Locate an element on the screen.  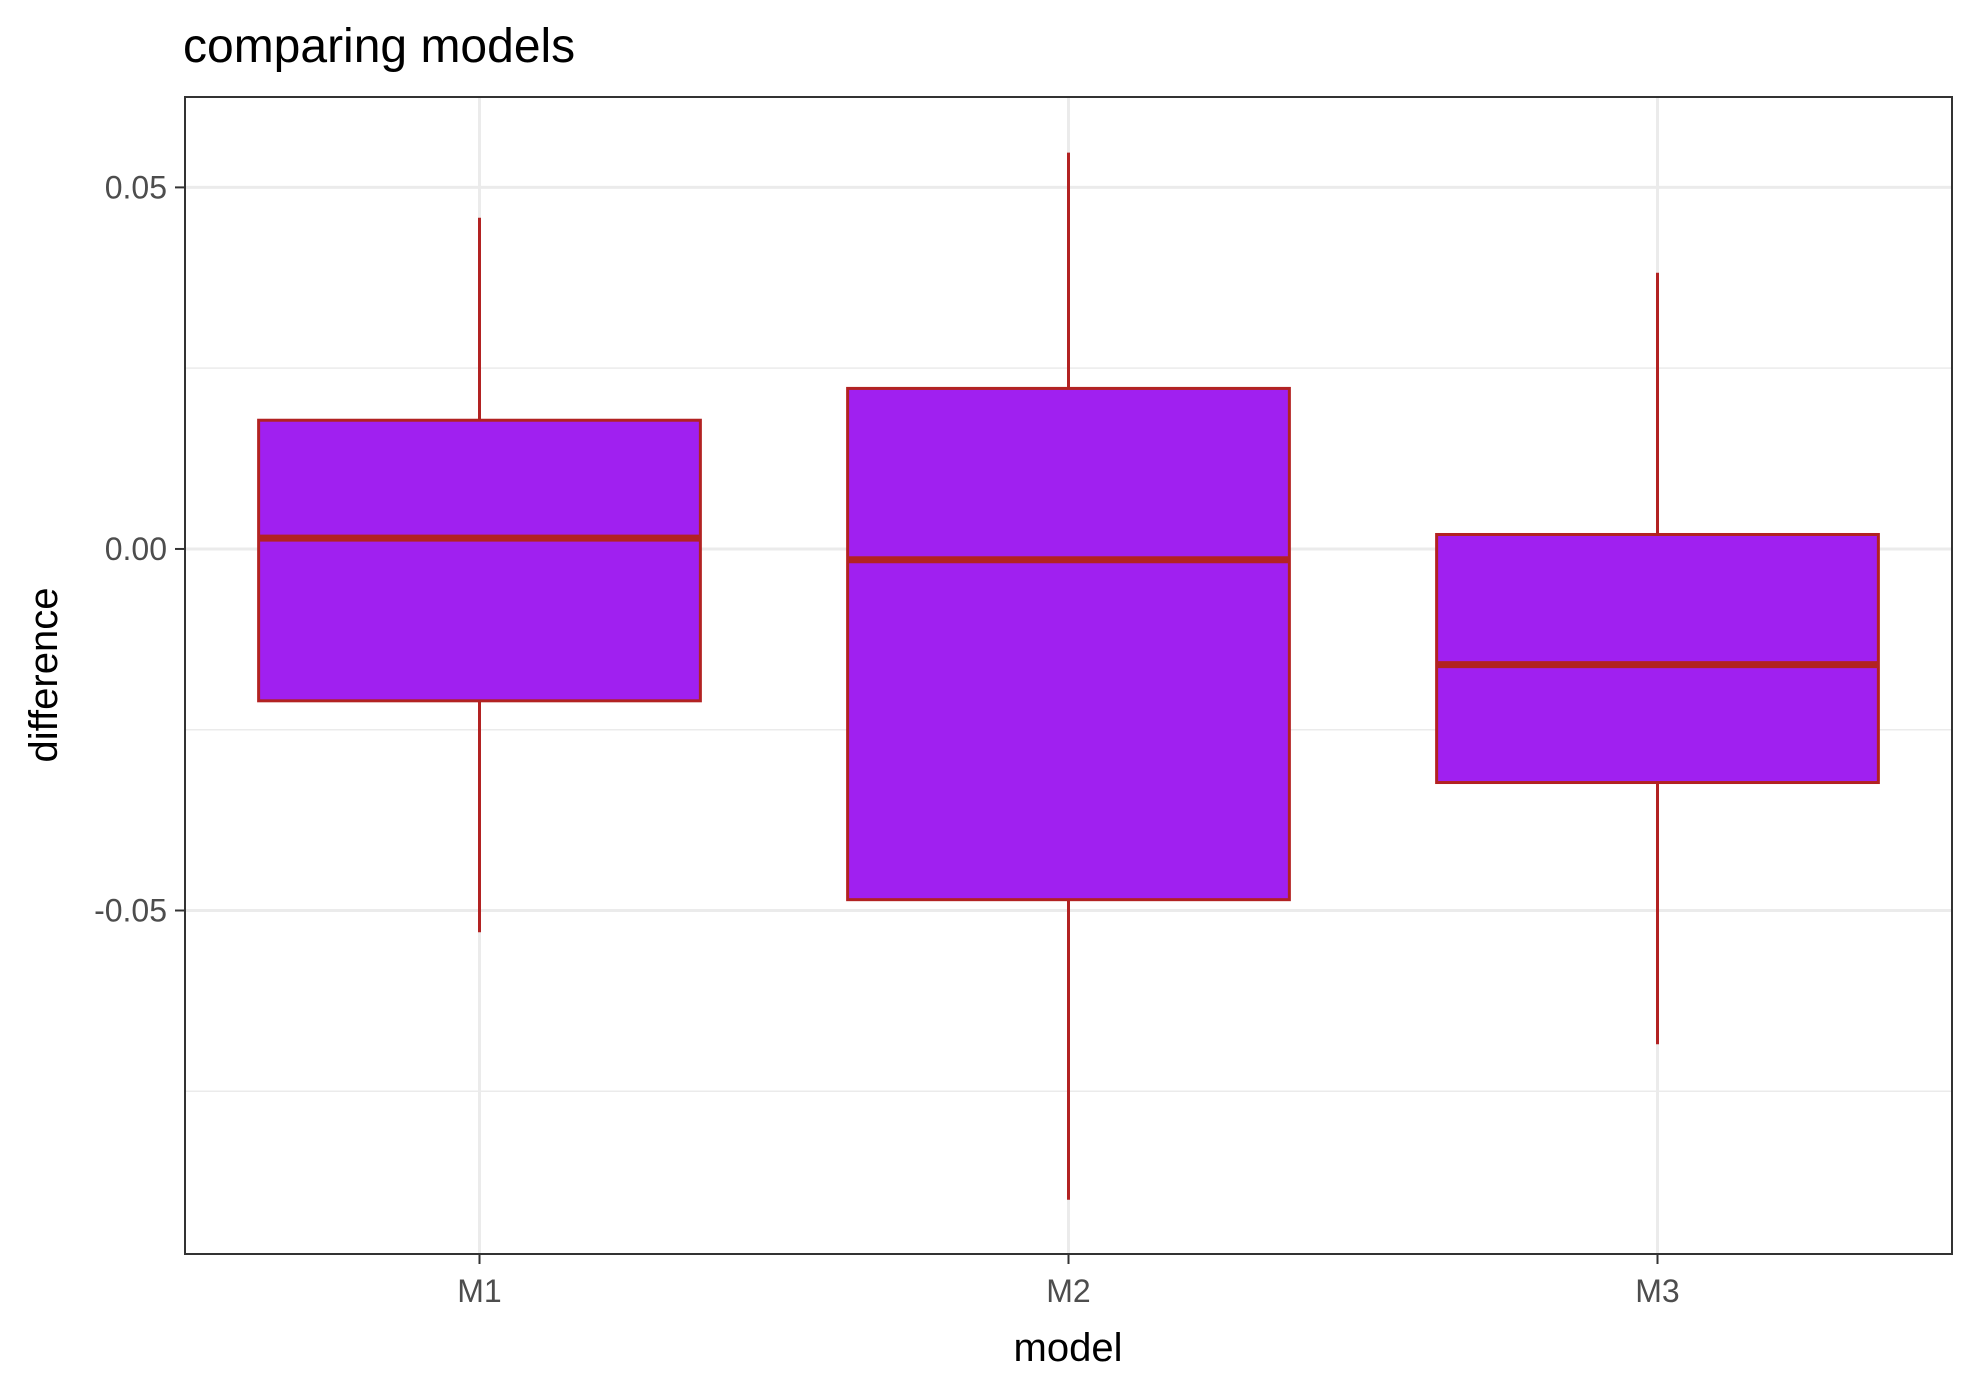
chart-title: comparing models is located at coordinates (379, 46).